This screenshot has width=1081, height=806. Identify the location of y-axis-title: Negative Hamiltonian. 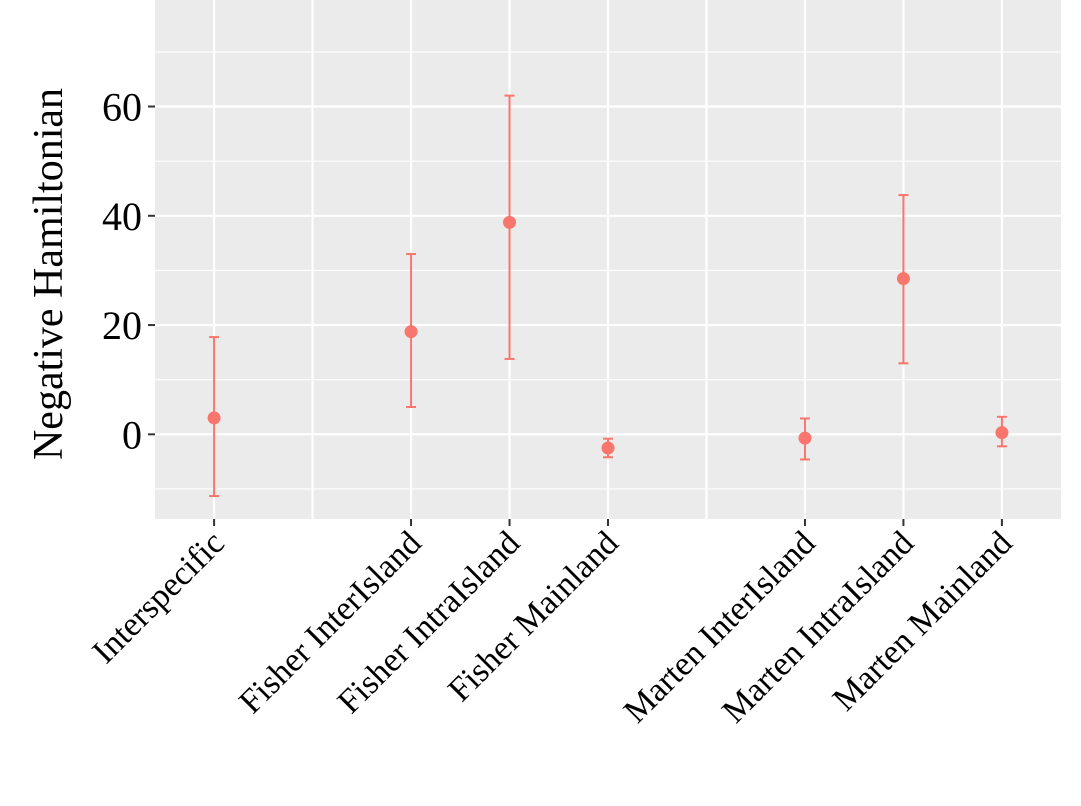
(49, 274).